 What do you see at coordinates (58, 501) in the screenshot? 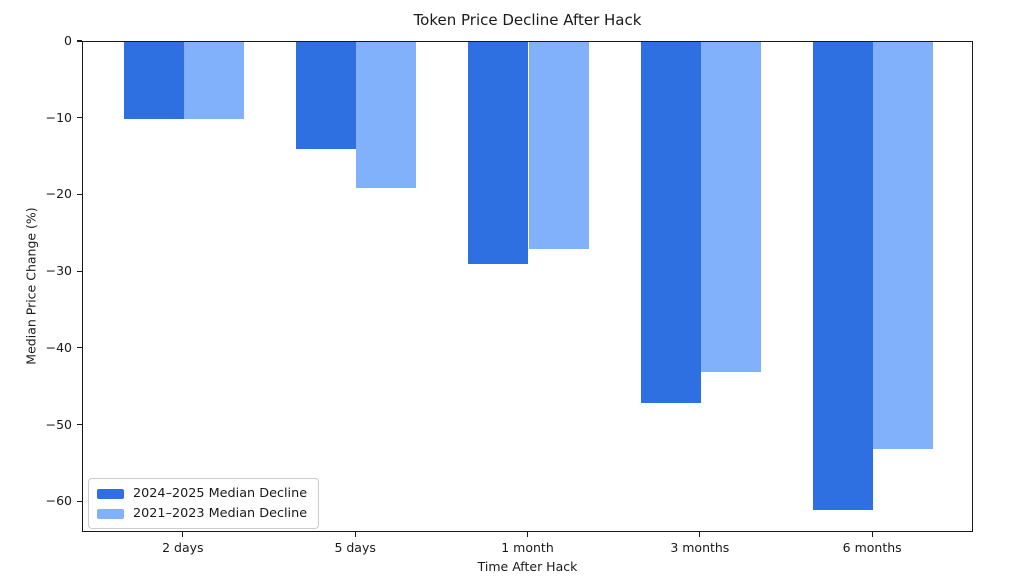
I see `y-tick-label: −60` at bounding box center [58, 501].